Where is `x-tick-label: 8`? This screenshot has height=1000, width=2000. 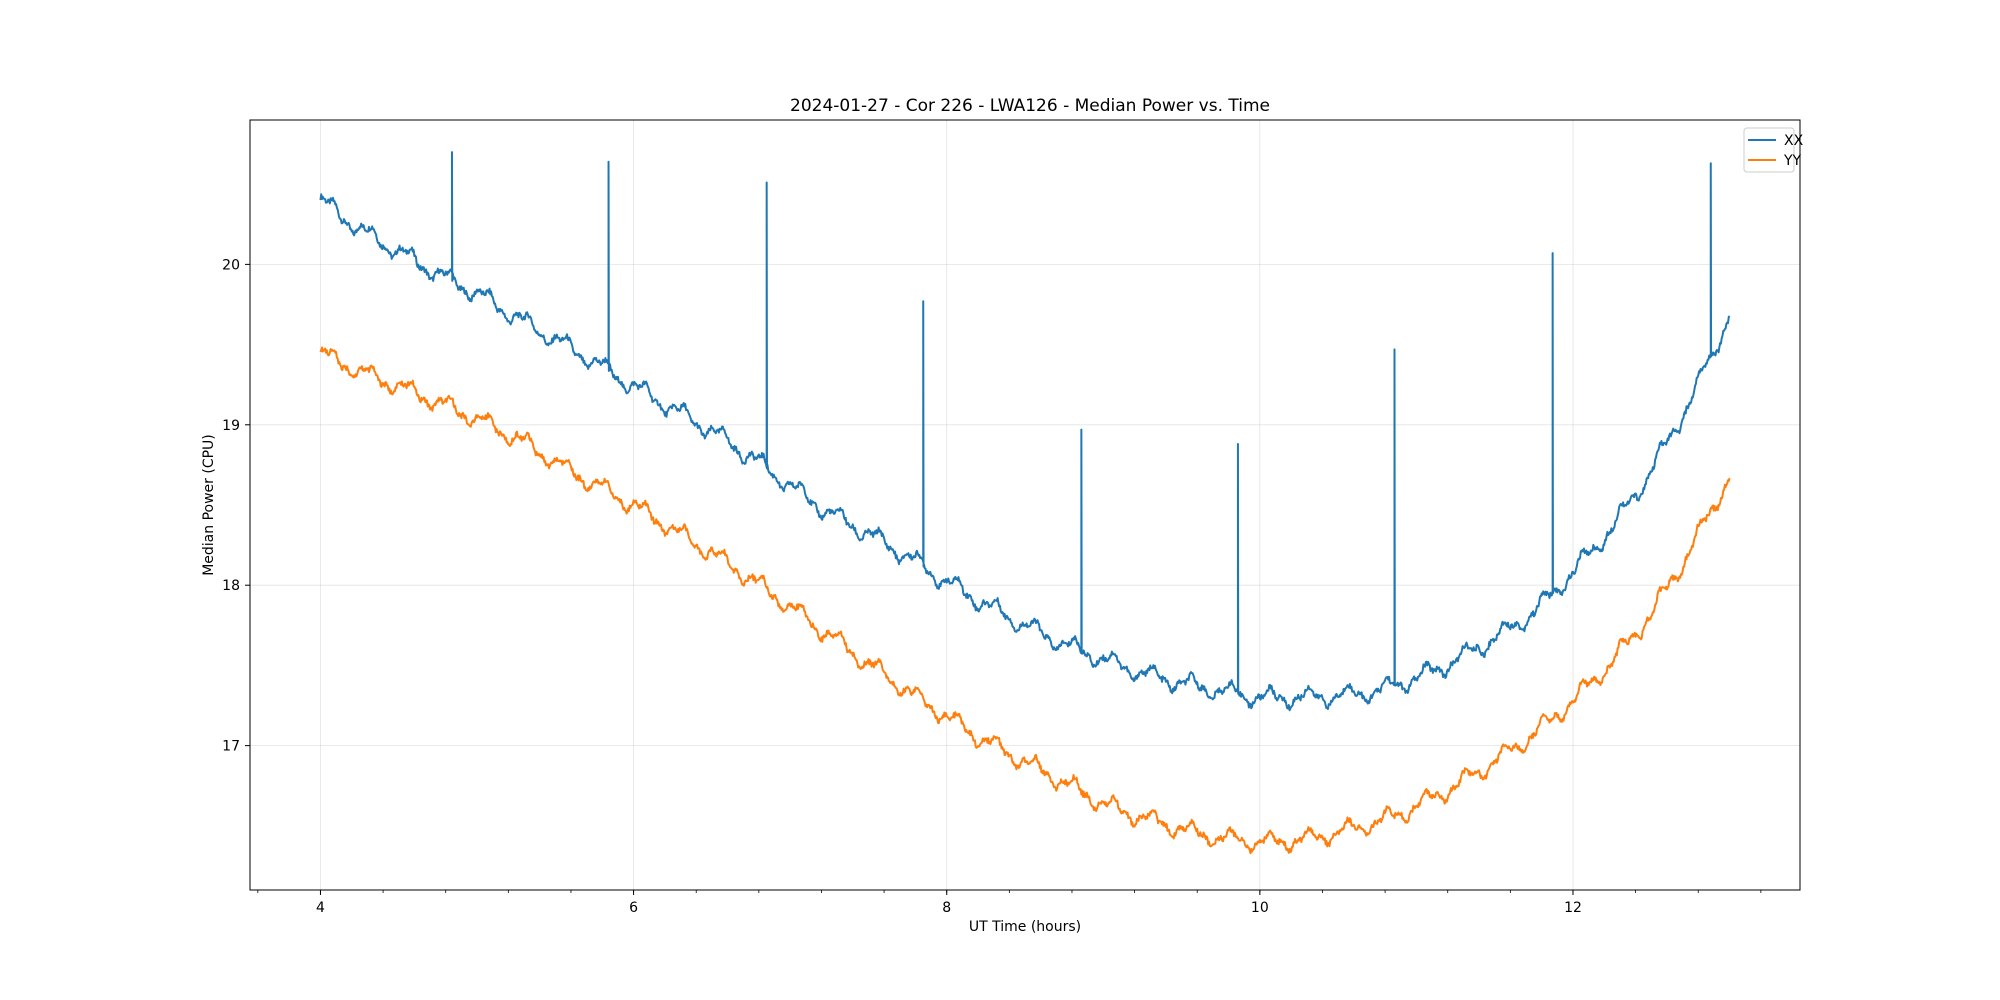
x-tick-label: 8 is located at coordinates (946, 908).